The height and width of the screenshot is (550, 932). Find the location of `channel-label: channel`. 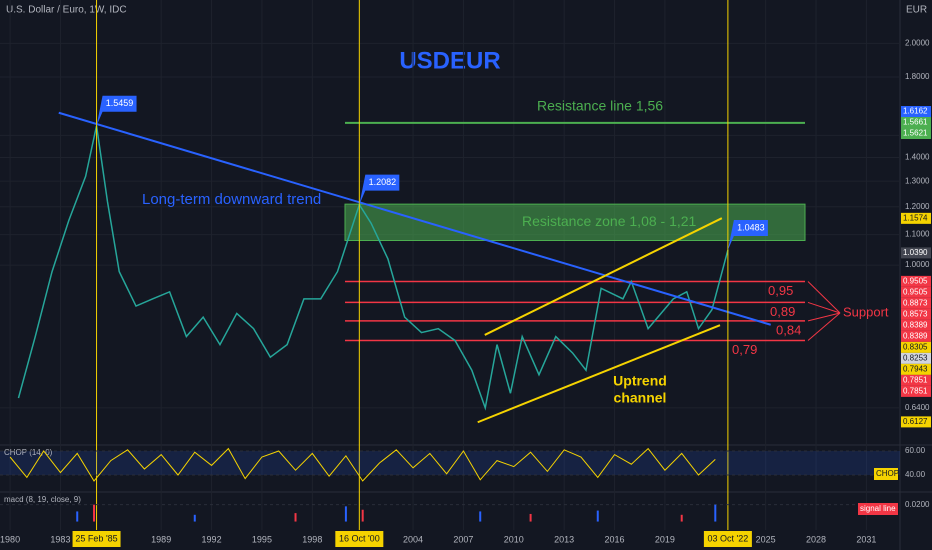

channel-label: channel is located at coordinates (640, 398).